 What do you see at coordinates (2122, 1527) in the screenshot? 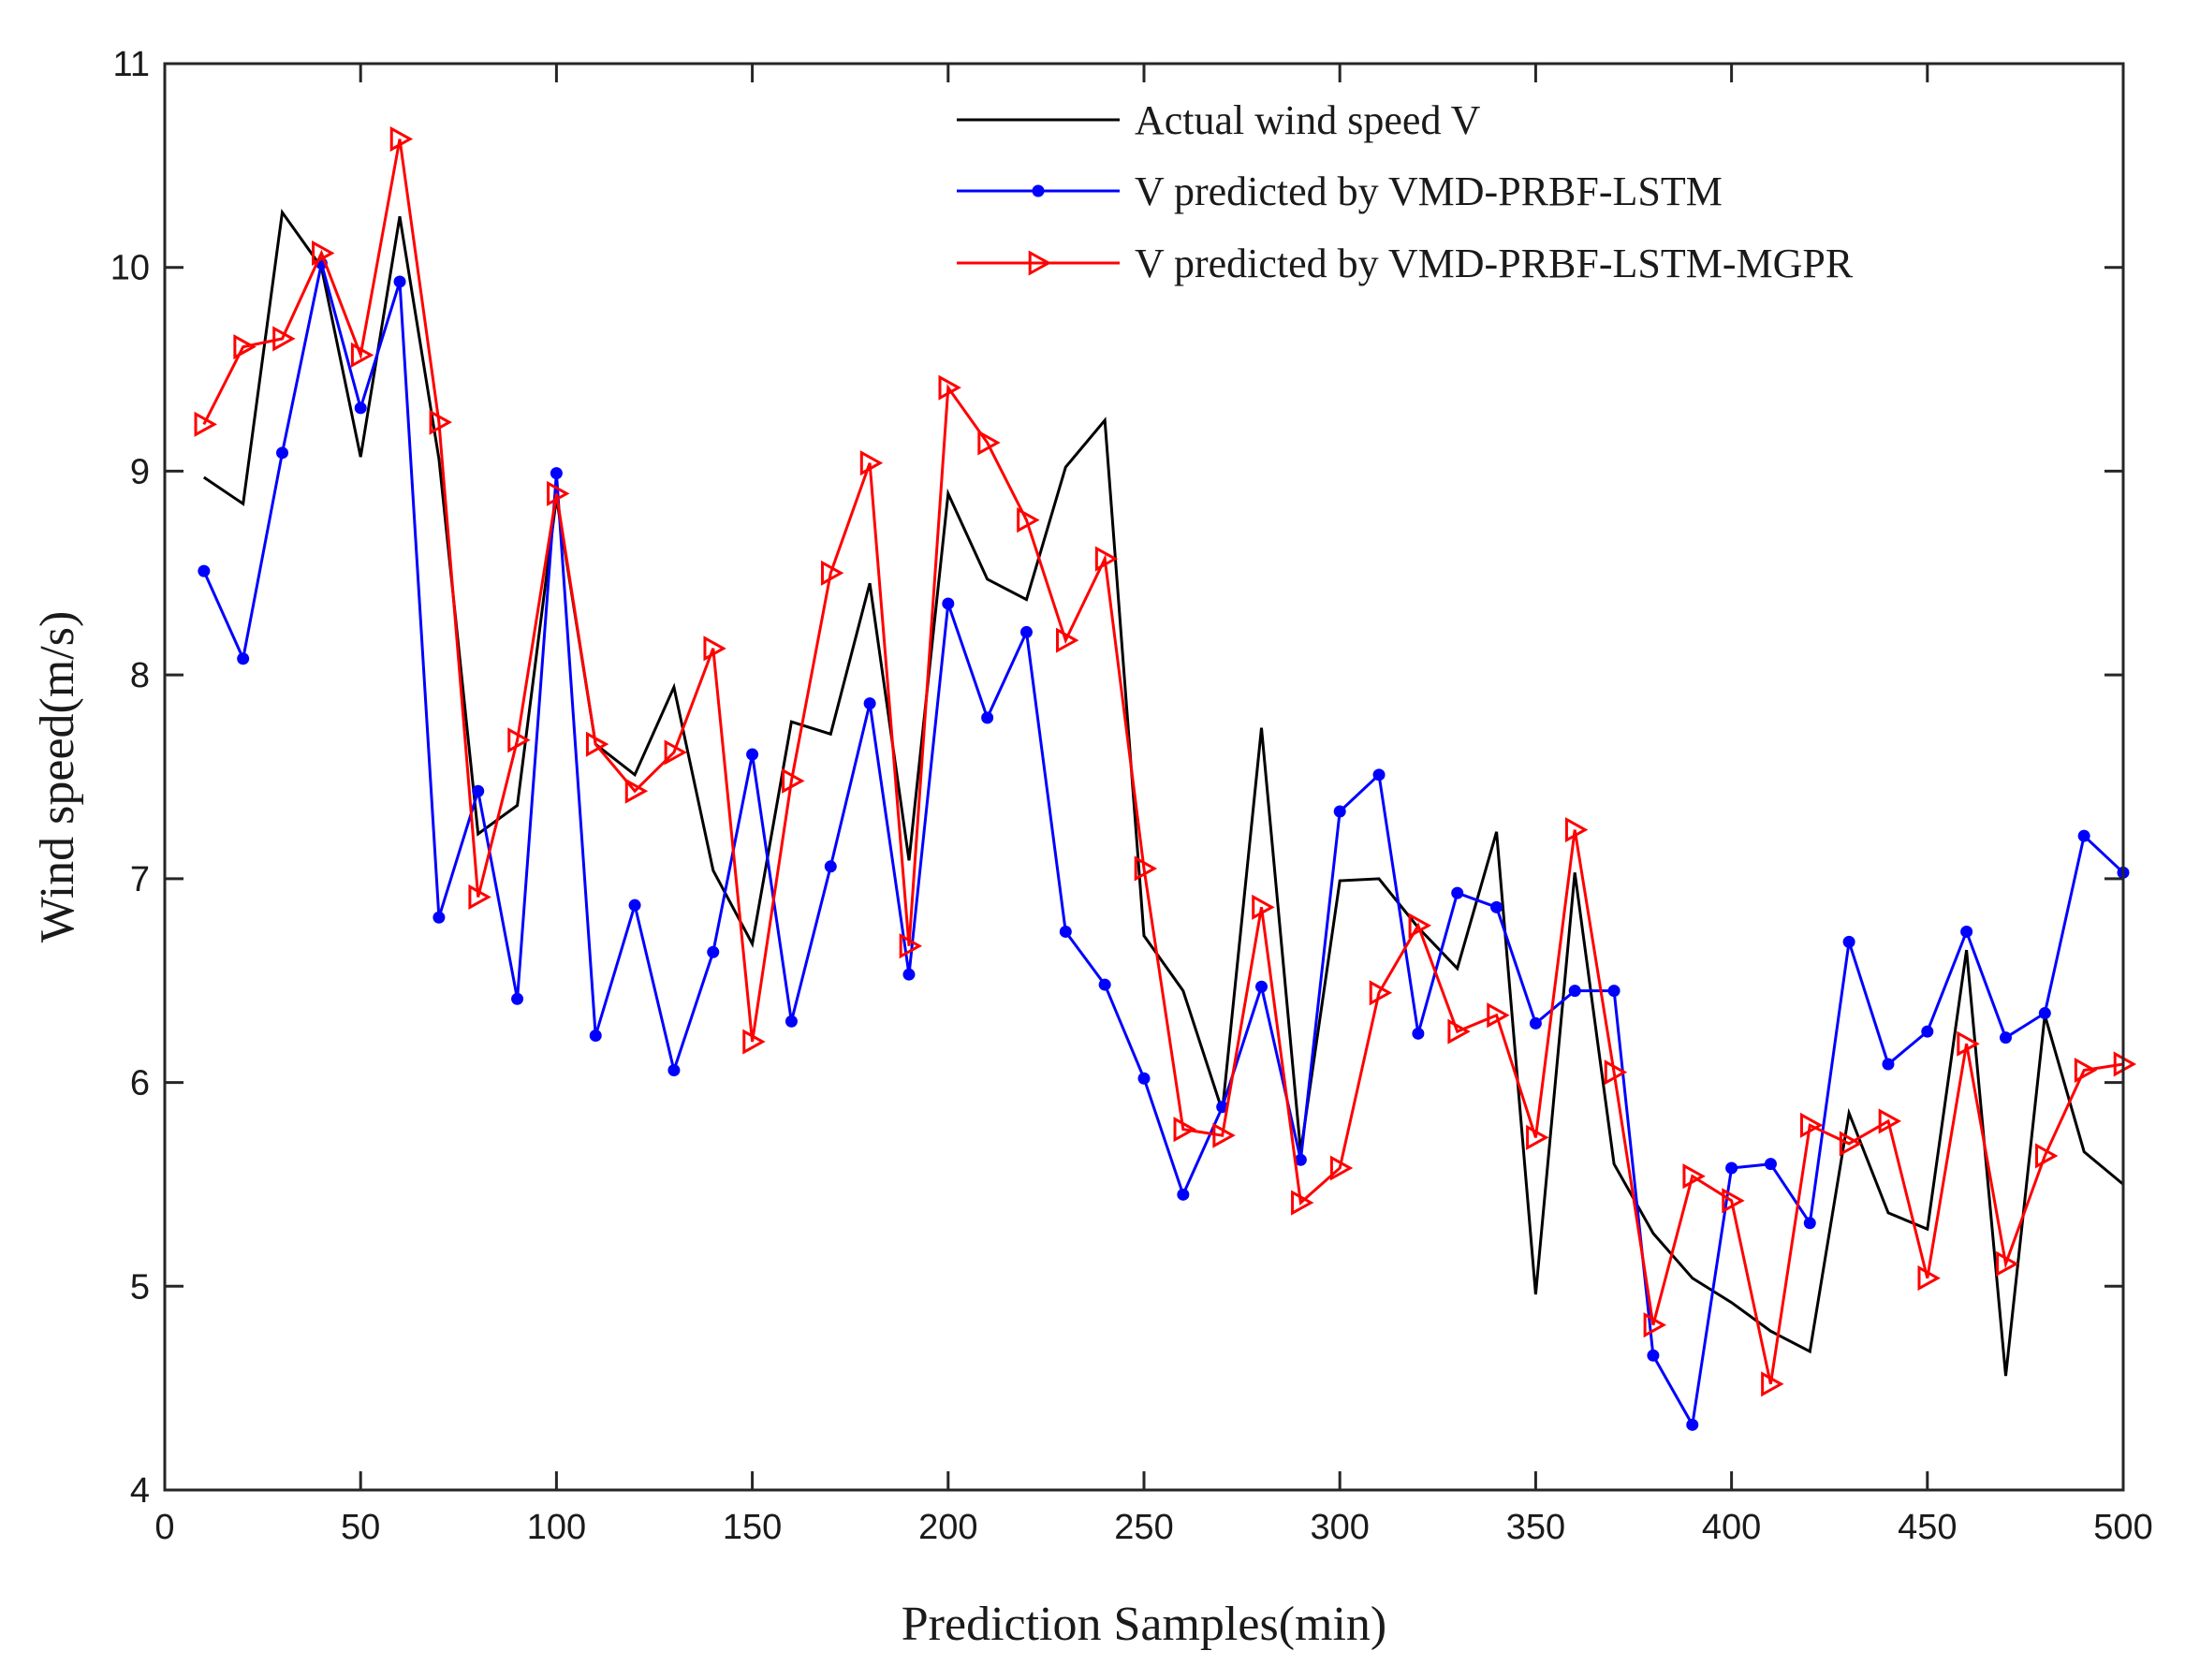
I see `x-tick-label: 500` at bounding box center [2122, 1527].